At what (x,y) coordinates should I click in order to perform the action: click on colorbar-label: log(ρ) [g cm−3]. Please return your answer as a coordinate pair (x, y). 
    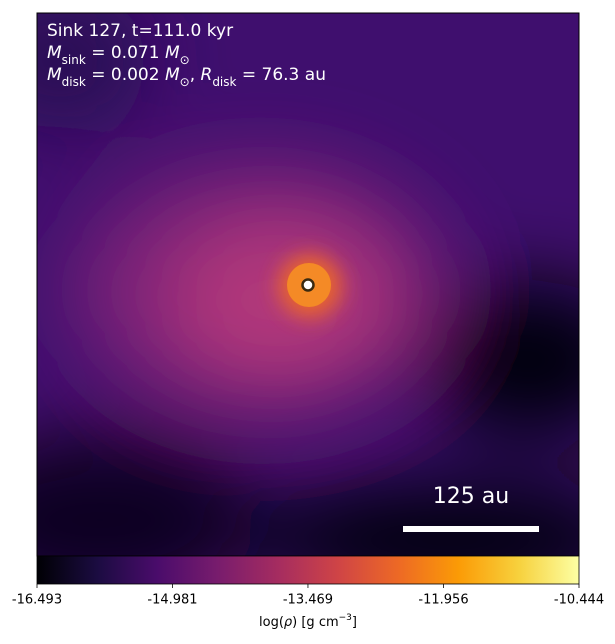
    Looking at the image, I should click on (308, 621).